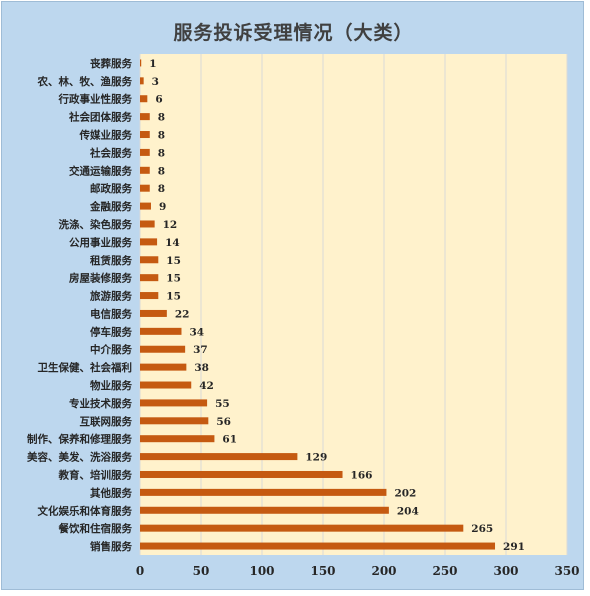 This screenshot has height=596, width=590. What do you see at coordinates (201, 571) in the screenshot?
I see `x-tick-label: 50` at bounding box center [201, 571].